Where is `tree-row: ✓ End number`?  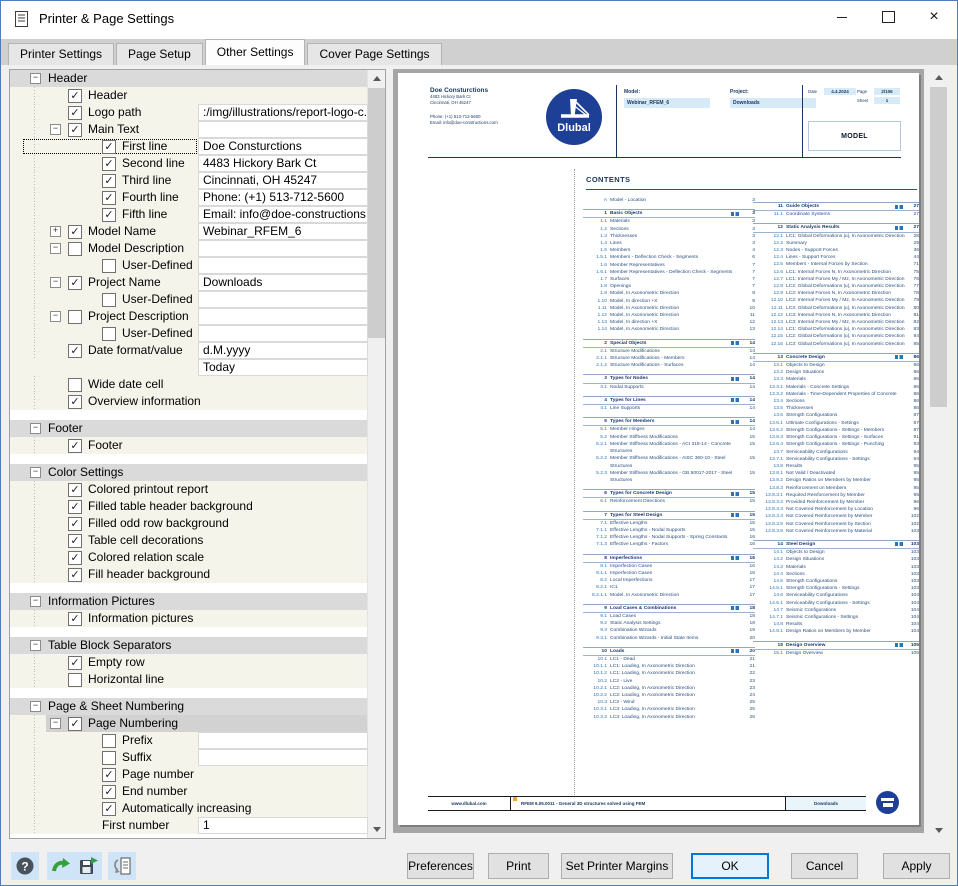
tree-row: ✓ End number is located at coordinates (189, 791).